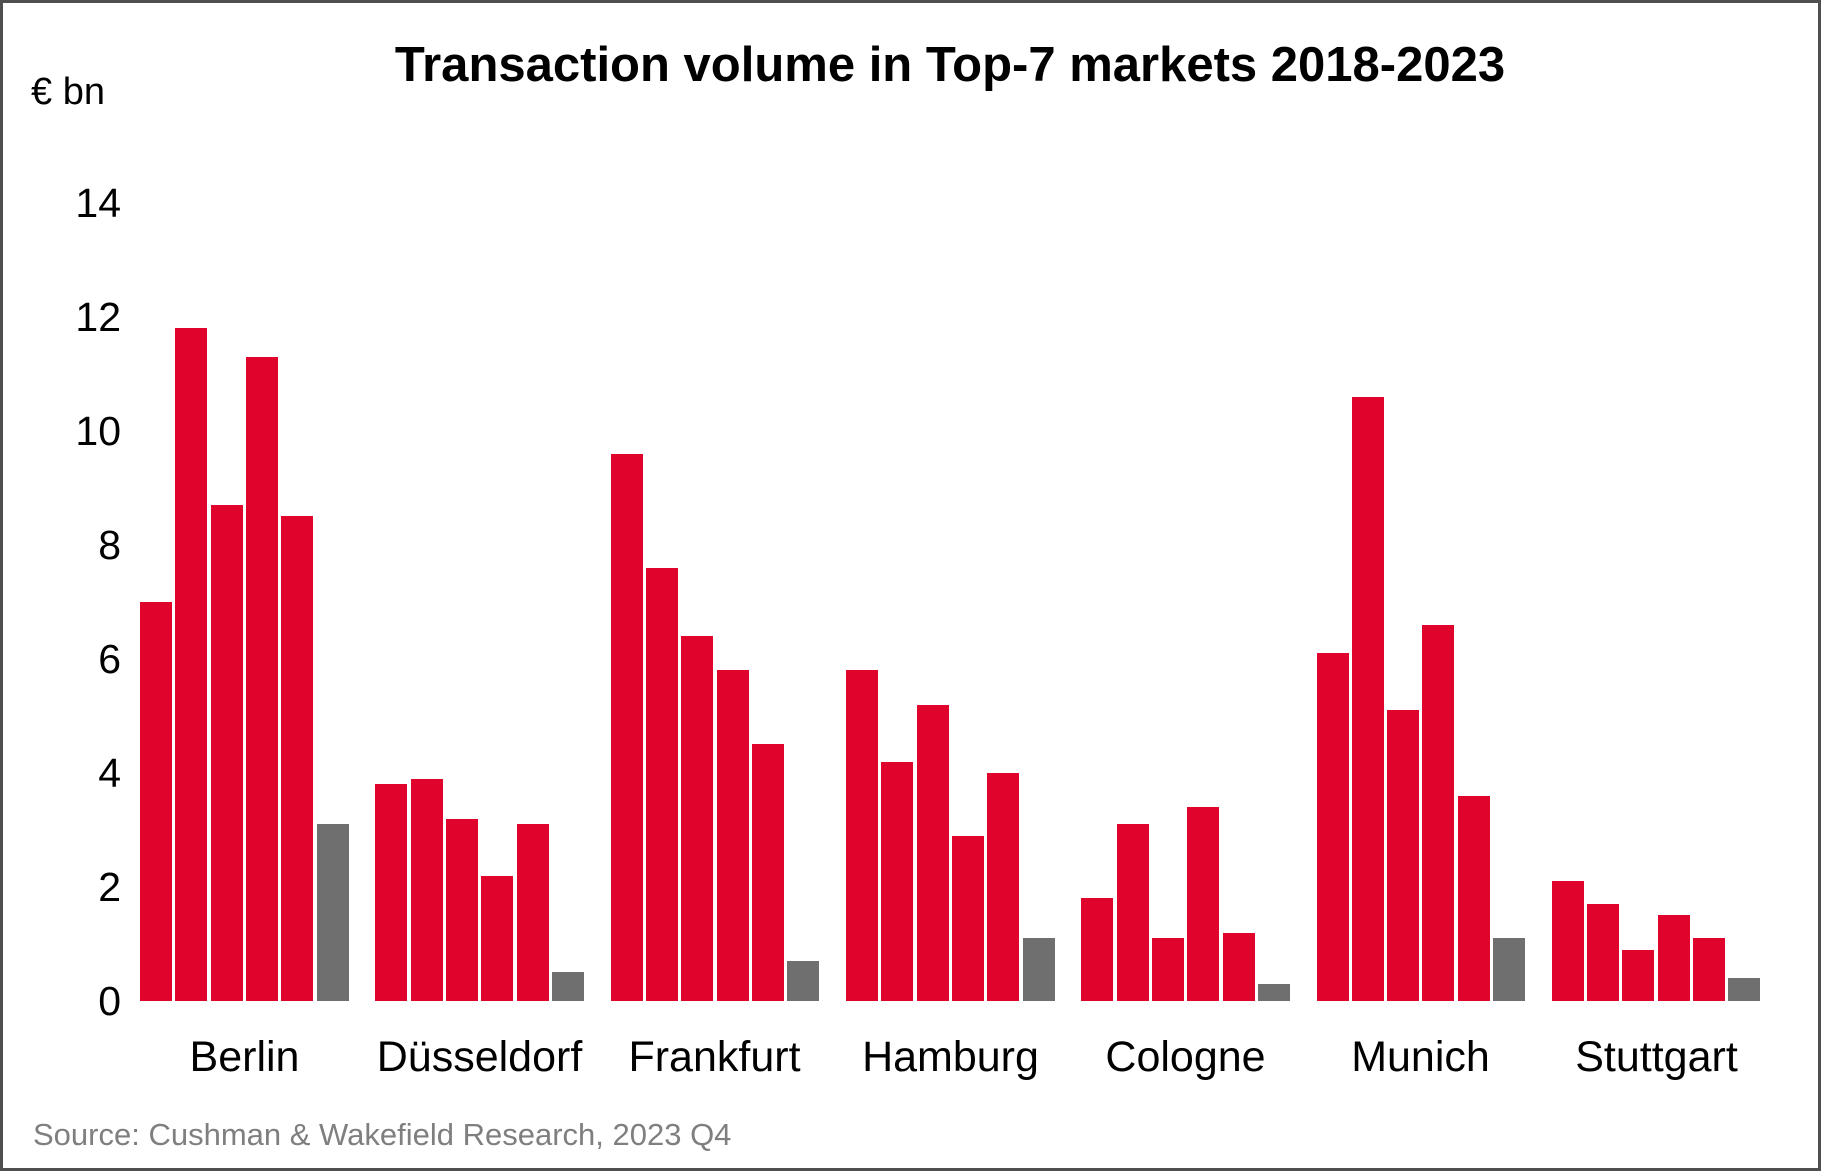 This screenshot has width=1821, height=1171. What do you see at coordinates (933, 853) in the screenshot?
I see `bar-hamburg-2020` at bounding box center [933, 853].